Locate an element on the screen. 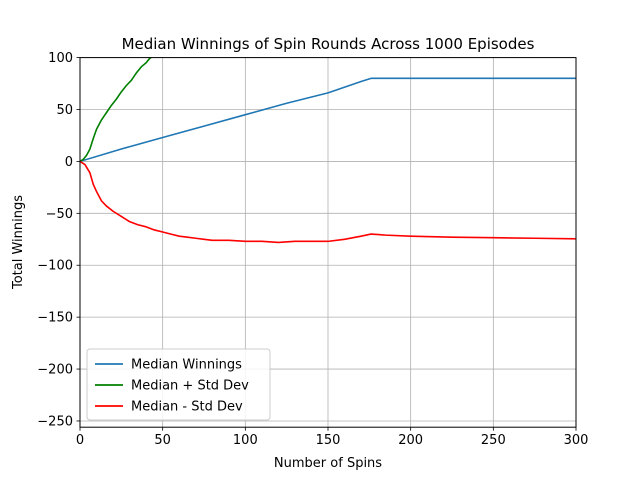 This screenshot has height=480, width=640. y-tick-label: 100 is located at coordinates (60, 58).